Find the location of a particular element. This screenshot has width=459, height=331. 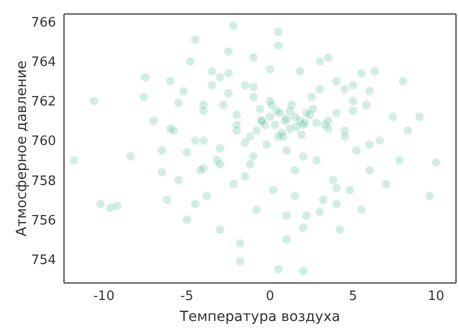

y-axis-title: Атмосферное давление is located at coordinates (22, 148).